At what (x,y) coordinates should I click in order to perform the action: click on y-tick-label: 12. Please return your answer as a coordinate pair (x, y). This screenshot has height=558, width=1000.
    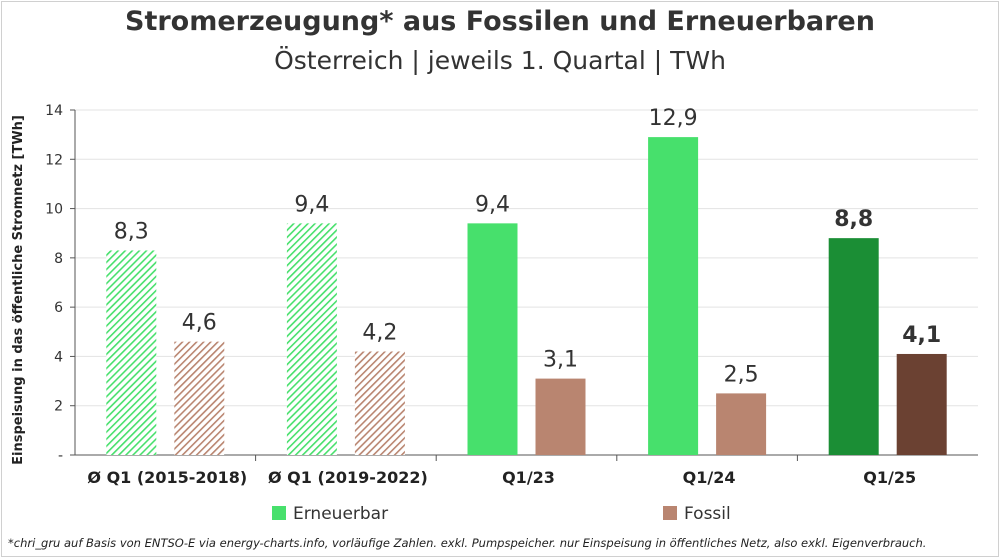
    Looking at the image, I should click on (54, 160).